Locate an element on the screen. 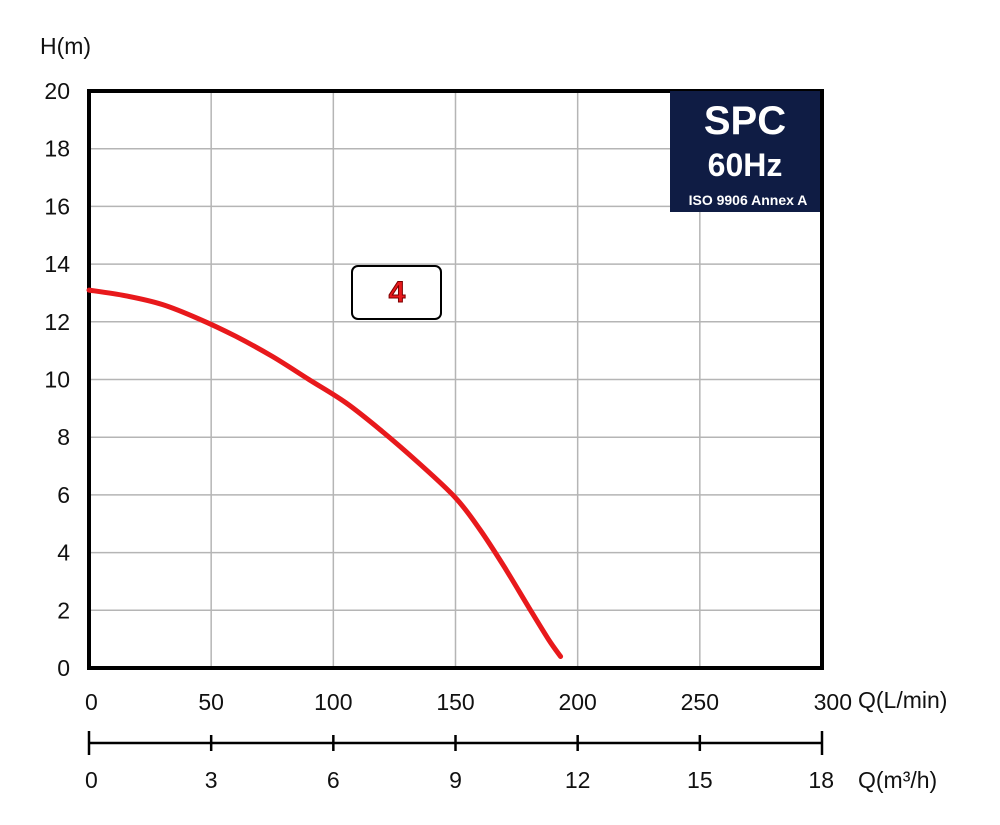 The width and height of the screenshot is (1000, 825). x2-tick-label: 18 is located at coordinates (821, 780).